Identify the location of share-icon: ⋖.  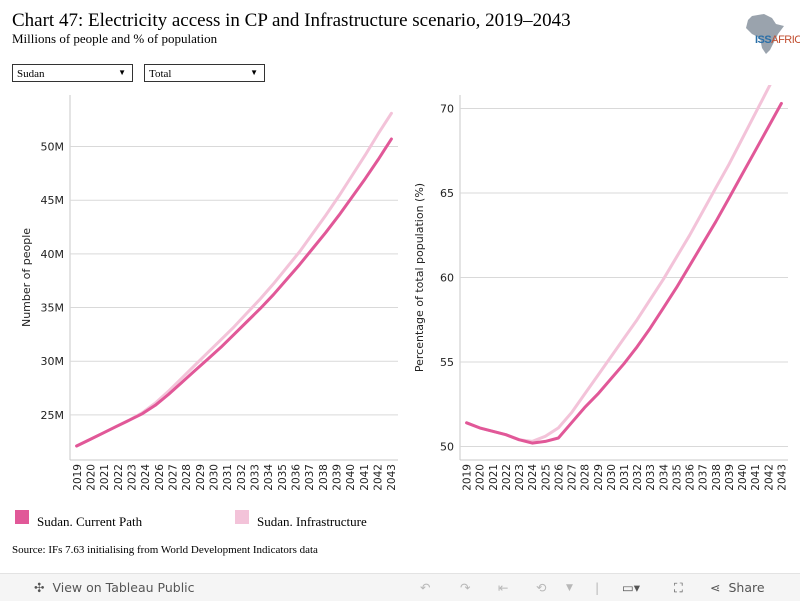
(715, 587).